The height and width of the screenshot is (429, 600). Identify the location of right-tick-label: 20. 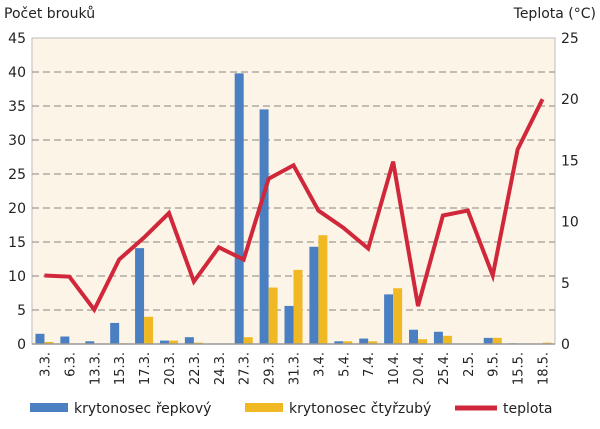
(570, 100).